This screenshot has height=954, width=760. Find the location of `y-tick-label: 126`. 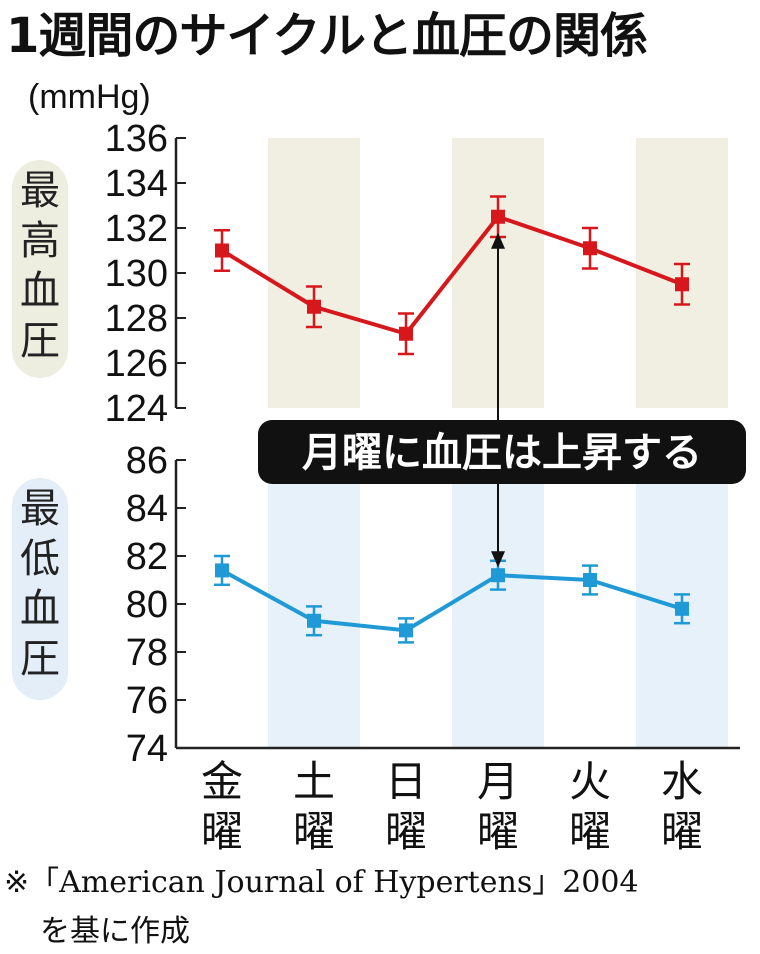

y-tick-label: 126 is located at coordinates (136, 364).